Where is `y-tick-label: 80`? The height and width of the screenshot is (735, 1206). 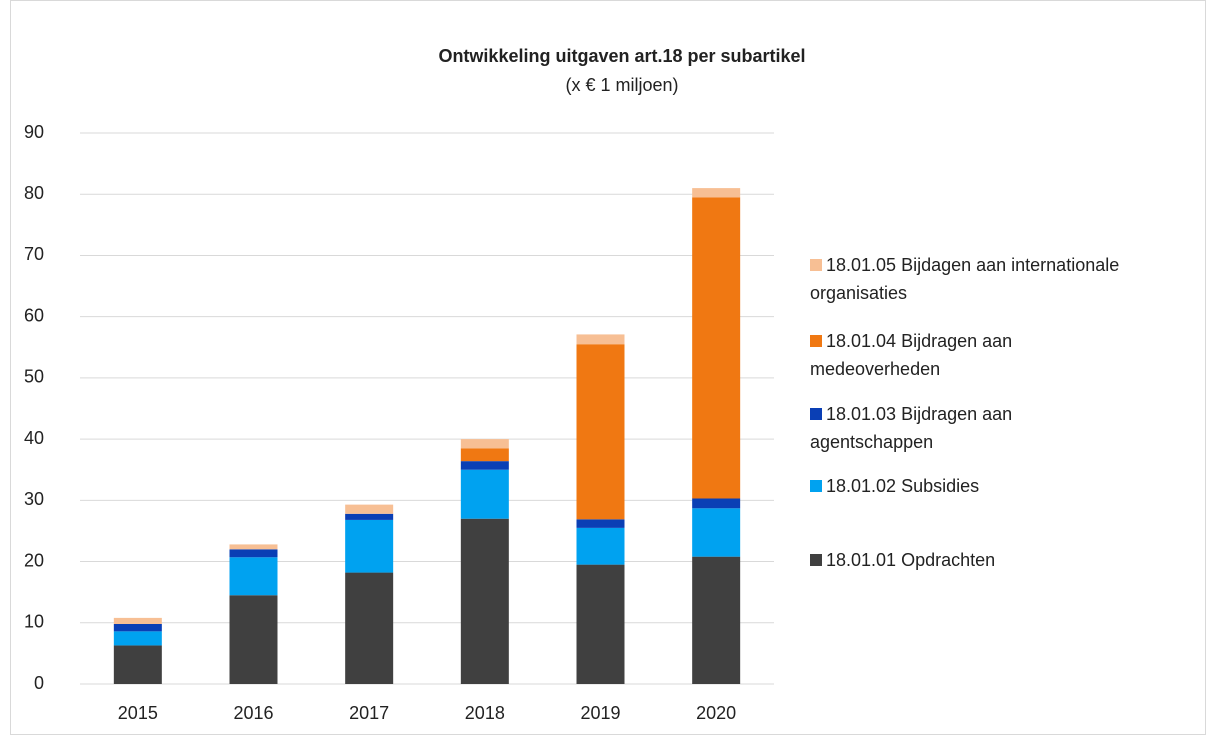 y-tick-label: 80 is located at coordinates (34, 193).